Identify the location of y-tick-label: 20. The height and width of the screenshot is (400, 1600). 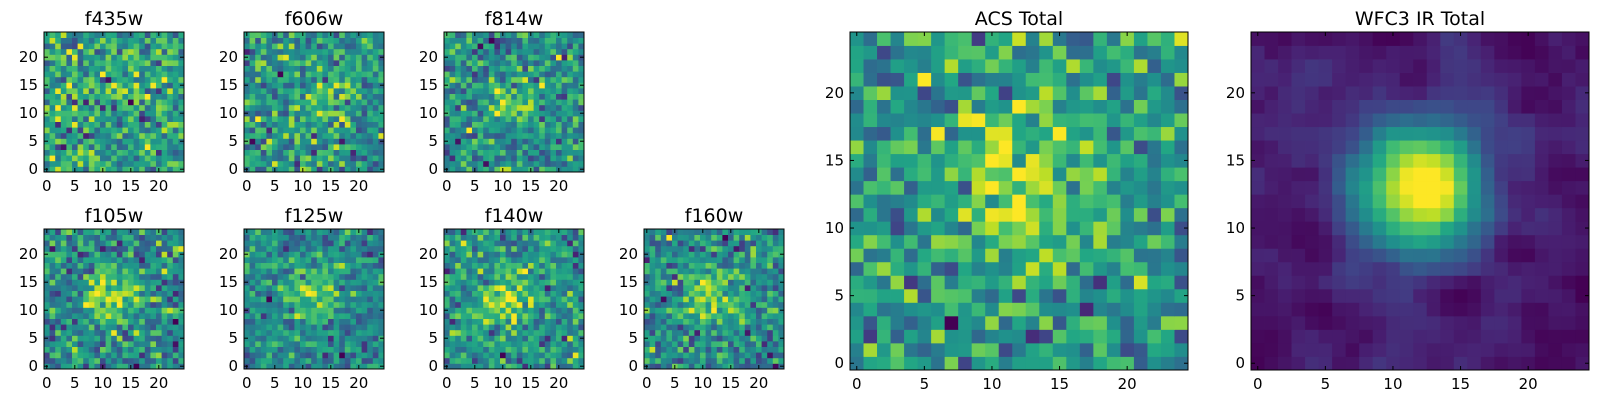
(28, 254).